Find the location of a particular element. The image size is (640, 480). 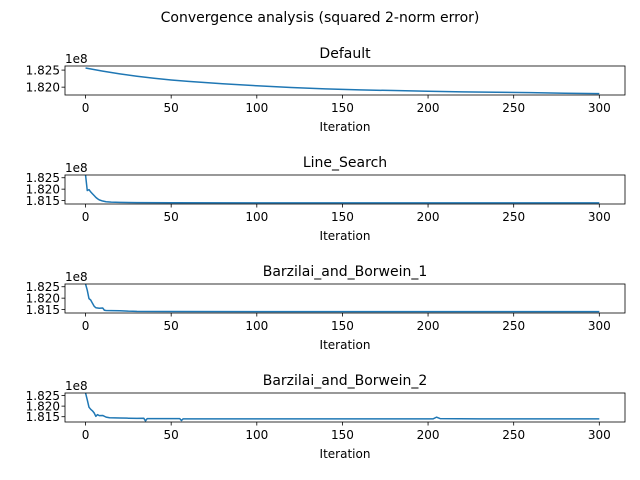

subplot-title: Barzilai_and_Borwein_2 is located at coordinates (345, 381).